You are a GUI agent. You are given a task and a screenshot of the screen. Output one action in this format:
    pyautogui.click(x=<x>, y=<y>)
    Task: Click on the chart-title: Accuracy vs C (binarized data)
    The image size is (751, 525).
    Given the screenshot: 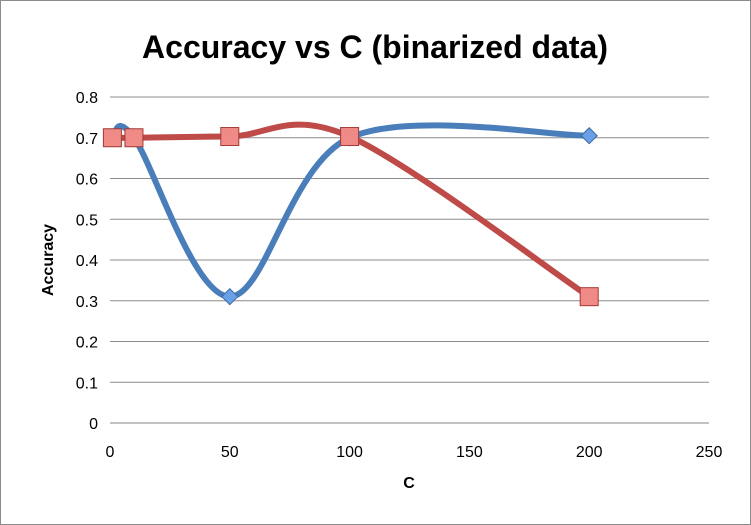 What is the action you would take?
    pyautogui.click(x=375, y=47)
    